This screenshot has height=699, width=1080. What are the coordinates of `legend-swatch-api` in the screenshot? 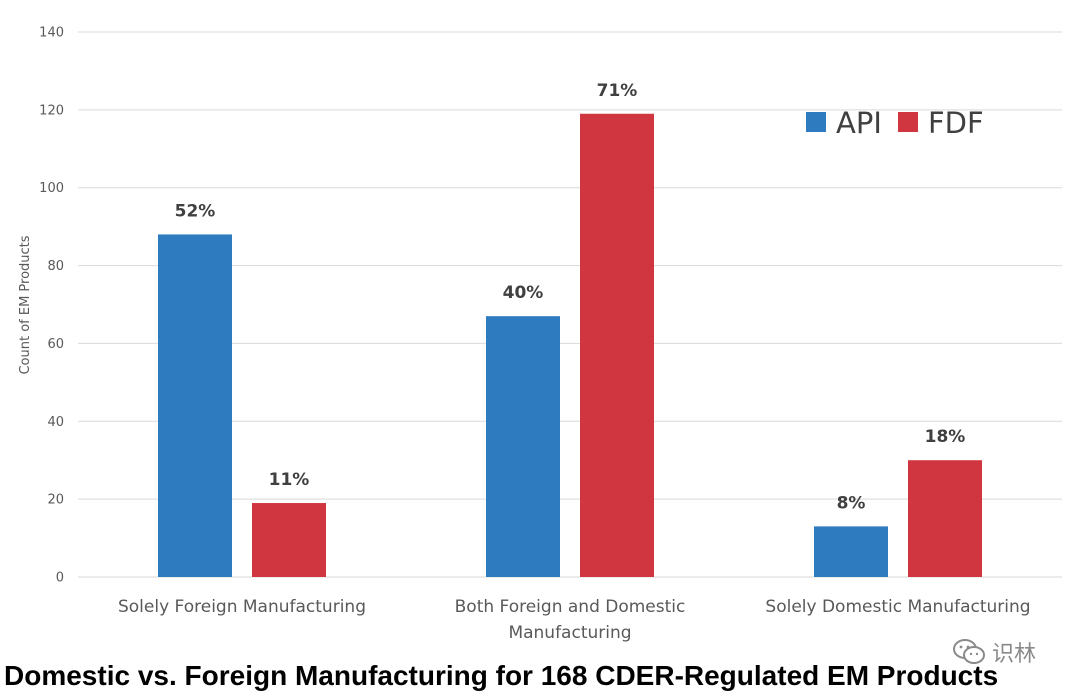 It's located at (816, 122).